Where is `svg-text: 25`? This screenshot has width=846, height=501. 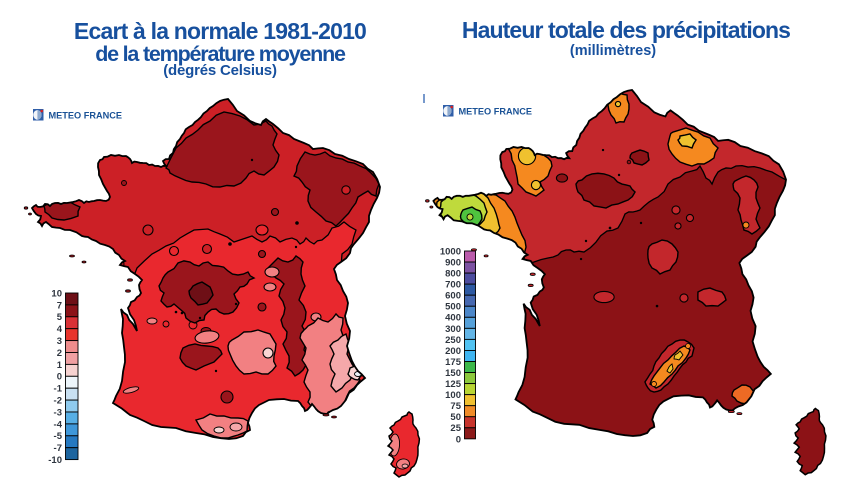
svg-text: 25 is located at coordinates (455, 428).